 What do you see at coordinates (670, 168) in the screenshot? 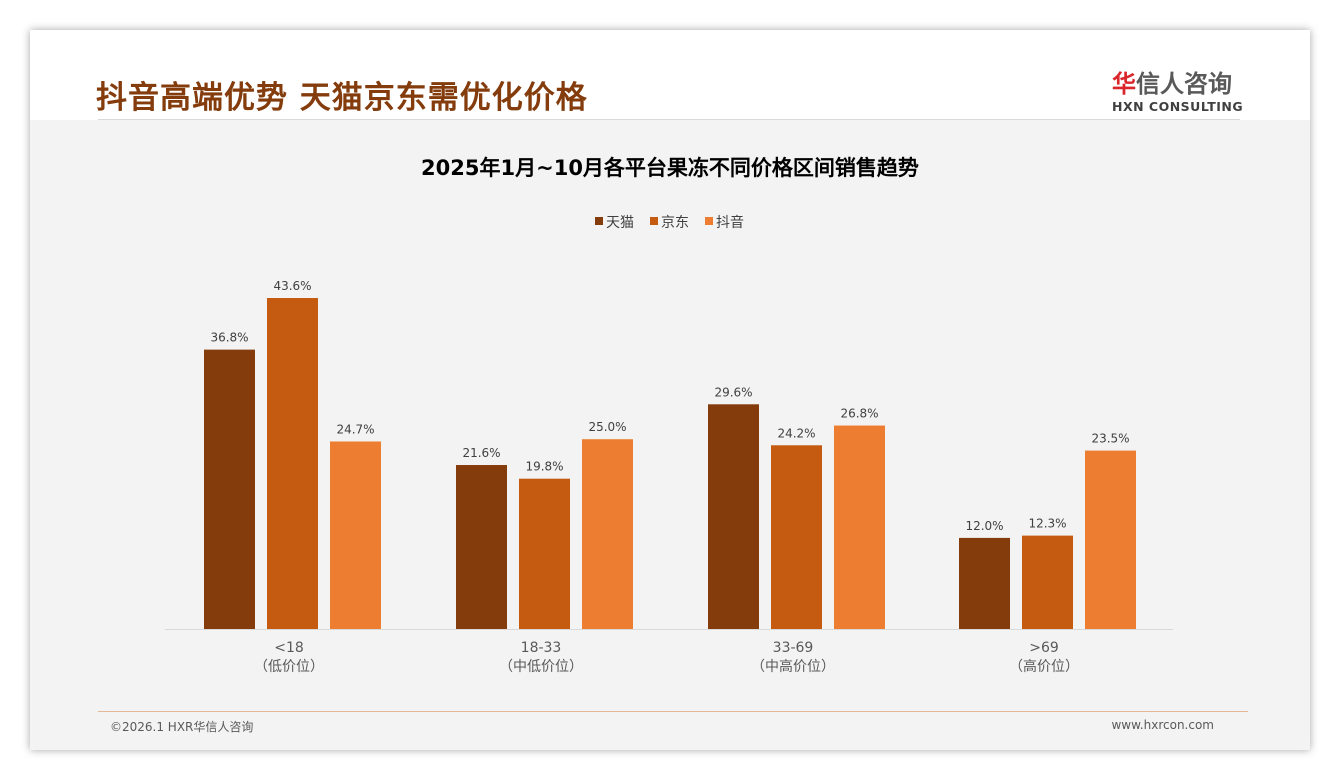
I see `chart-title: 2025年1月~10月各平台果冻不同价格区间销售趋势` at bounding box center [670, 168].